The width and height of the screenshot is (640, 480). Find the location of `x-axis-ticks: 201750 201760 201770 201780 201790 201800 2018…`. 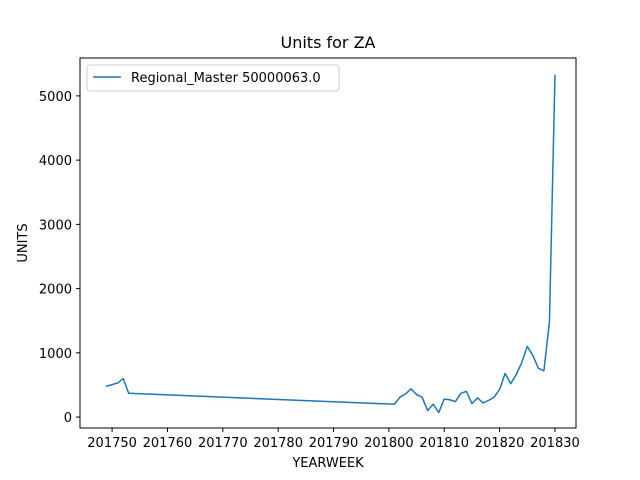

x-axis-ticks: 201750 201760 201770 201780 201790 201800 2018… is located at coordinates (333, 439).